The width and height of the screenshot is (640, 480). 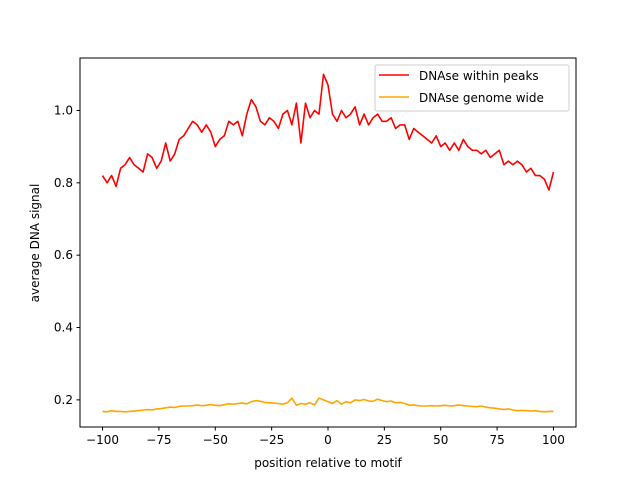 What do you see at coordinates (63, 328) in the screenshot?
I see `y-tick-label: 0.4` at bounding box center [63, 328].